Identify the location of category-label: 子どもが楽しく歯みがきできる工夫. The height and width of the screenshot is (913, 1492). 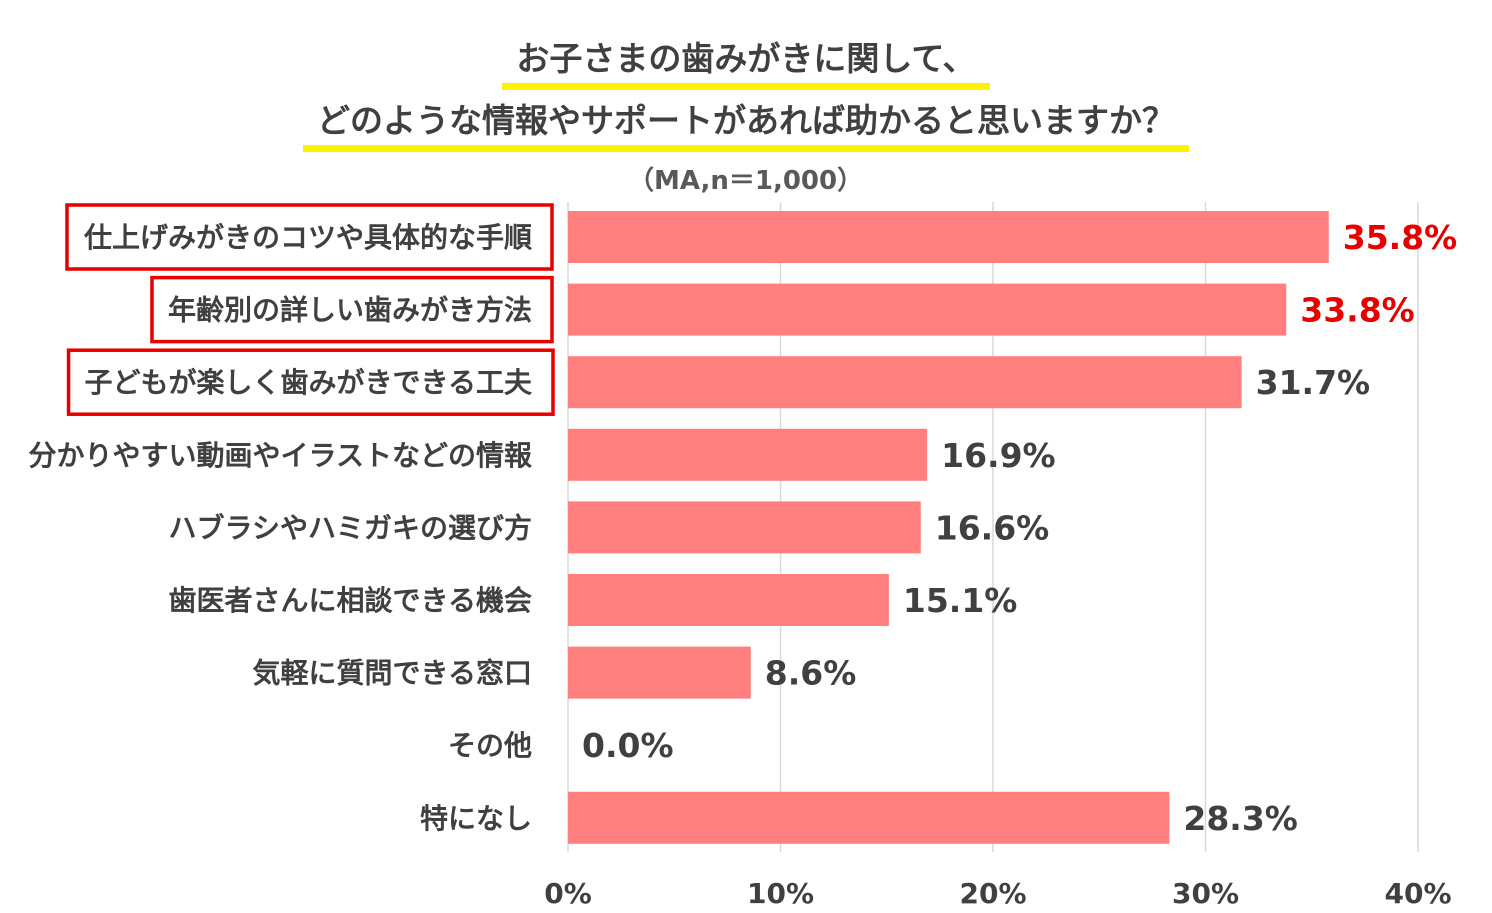
(309, 382).